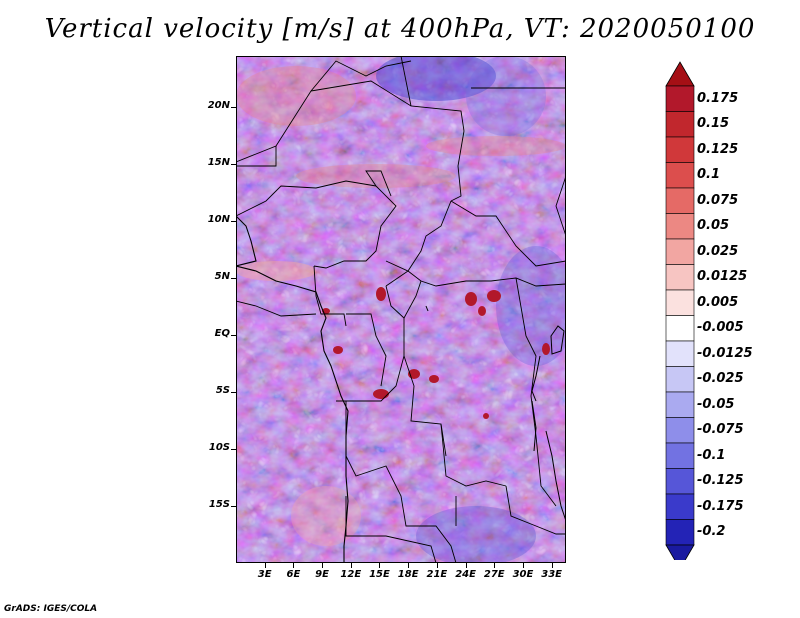 The image size is (800, 618). I want to click on convective-cells, so click(436, 353).